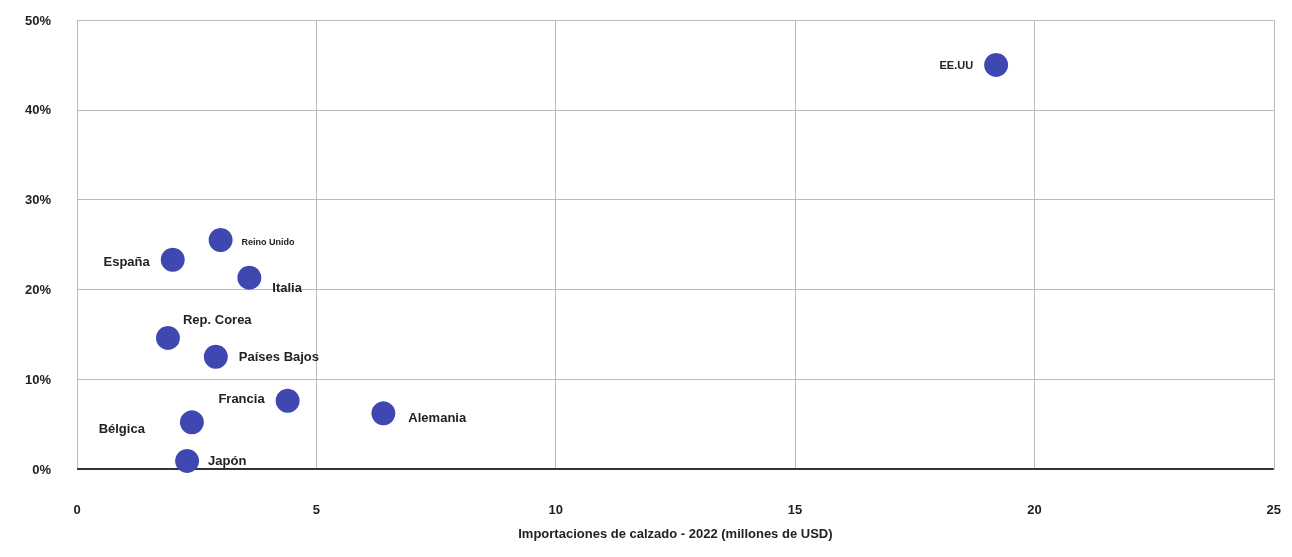  Describe the element at coordinates (675, 533) in the screenshot. I see `x-axis-title: Importaciones de calzado - 2022 (millones de USD)` at that location.